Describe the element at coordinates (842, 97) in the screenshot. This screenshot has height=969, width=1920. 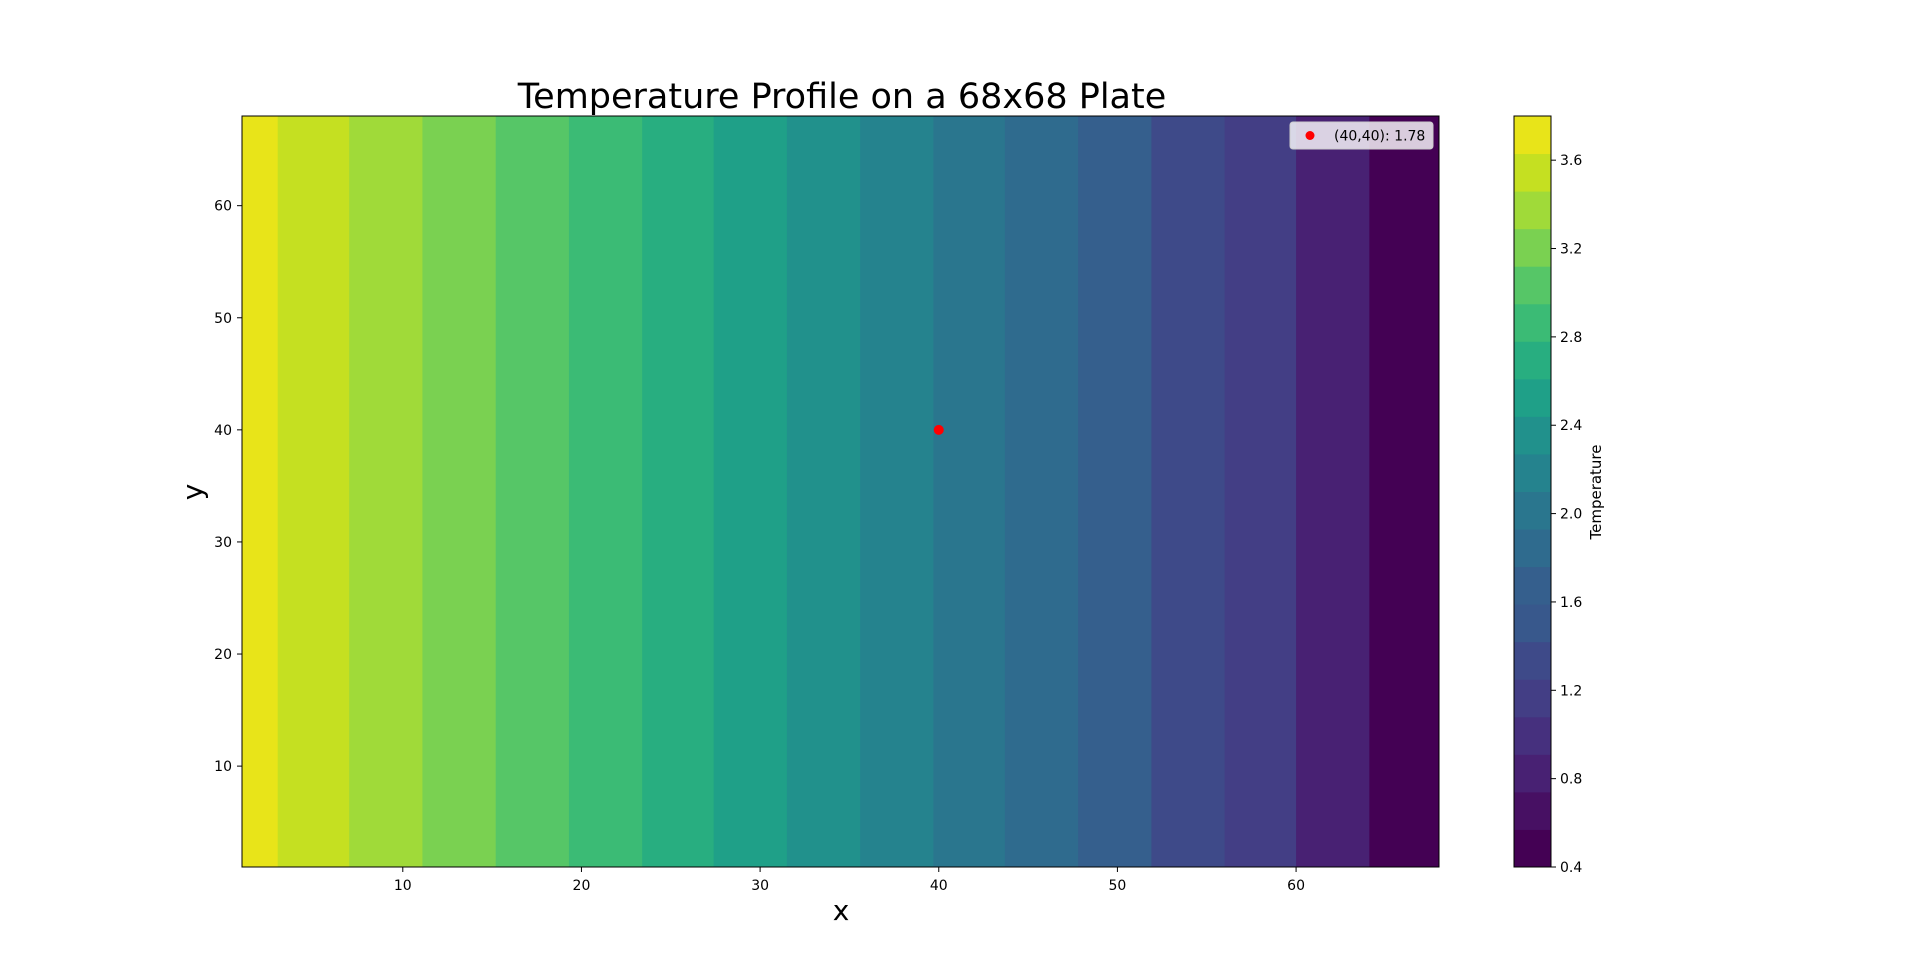
I see `chart-title: Temperature Profile on a 68x68 Plate` at that location.